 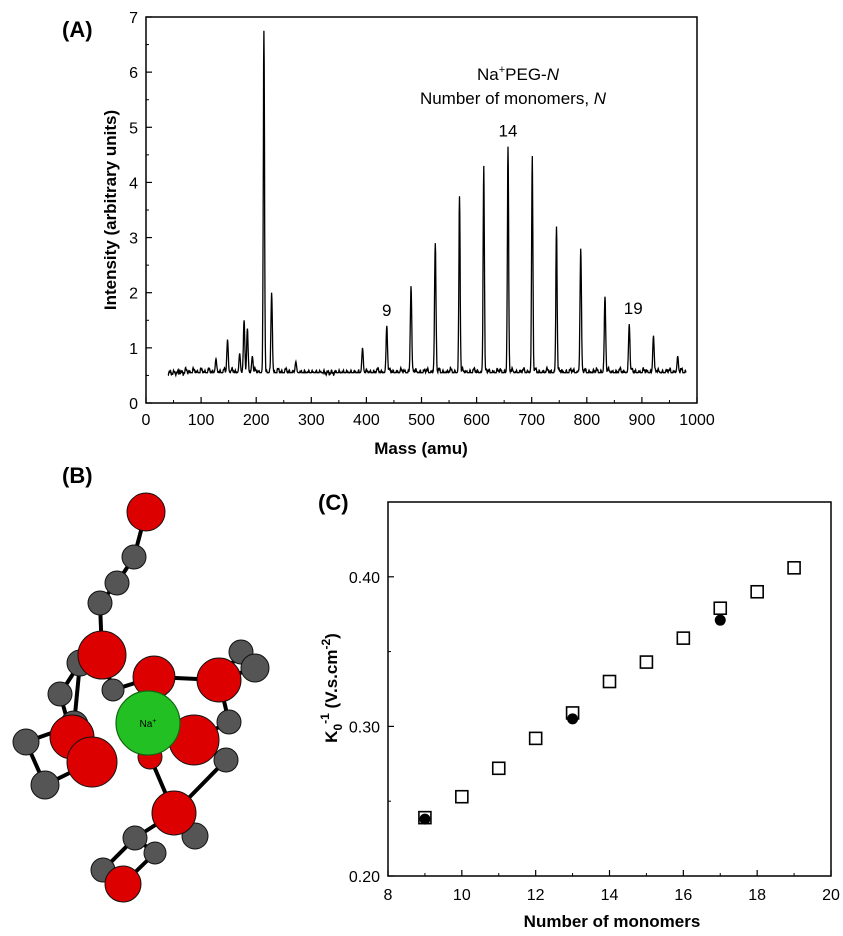 What do you see at coordinates (331, 688) in the screenshot?
I see `y-axis-title-c: K0-1 (V.s.cm-2)` at bounding box center [331, 688].